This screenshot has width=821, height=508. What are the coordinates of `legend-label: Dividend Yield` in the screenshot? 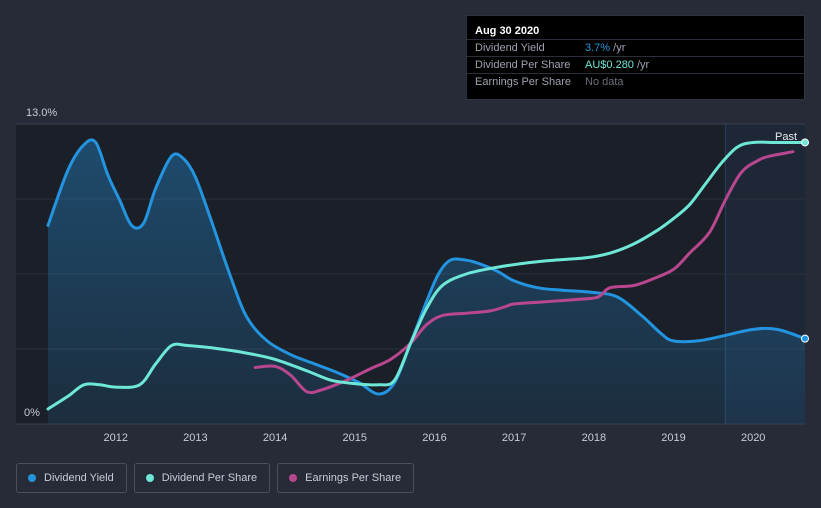 It's located at (79, 478).